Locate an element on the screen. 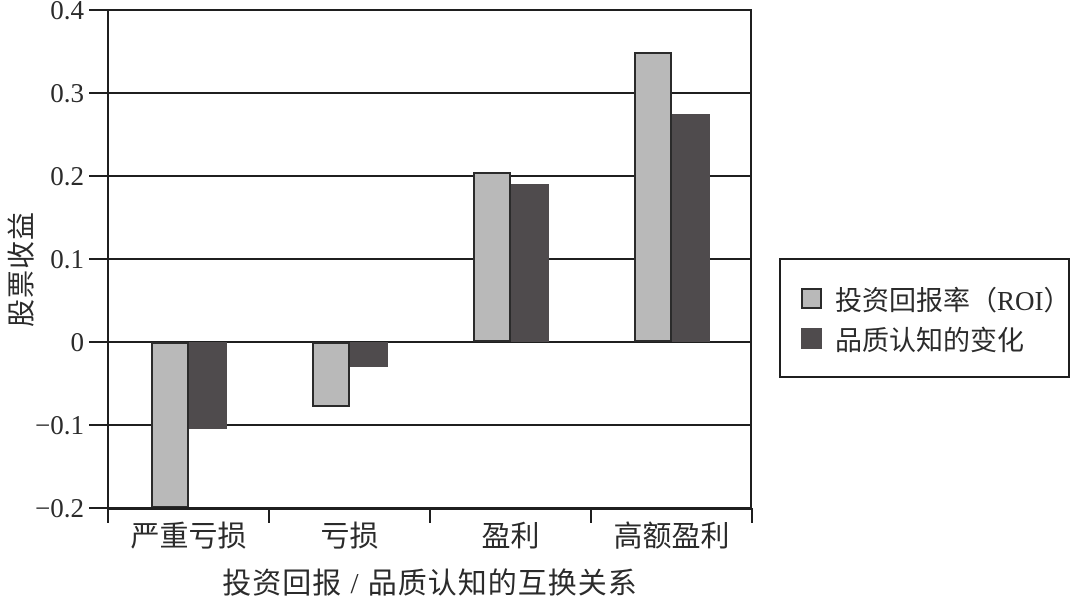  quality-series-swatch is located at coordinates (811, 338).